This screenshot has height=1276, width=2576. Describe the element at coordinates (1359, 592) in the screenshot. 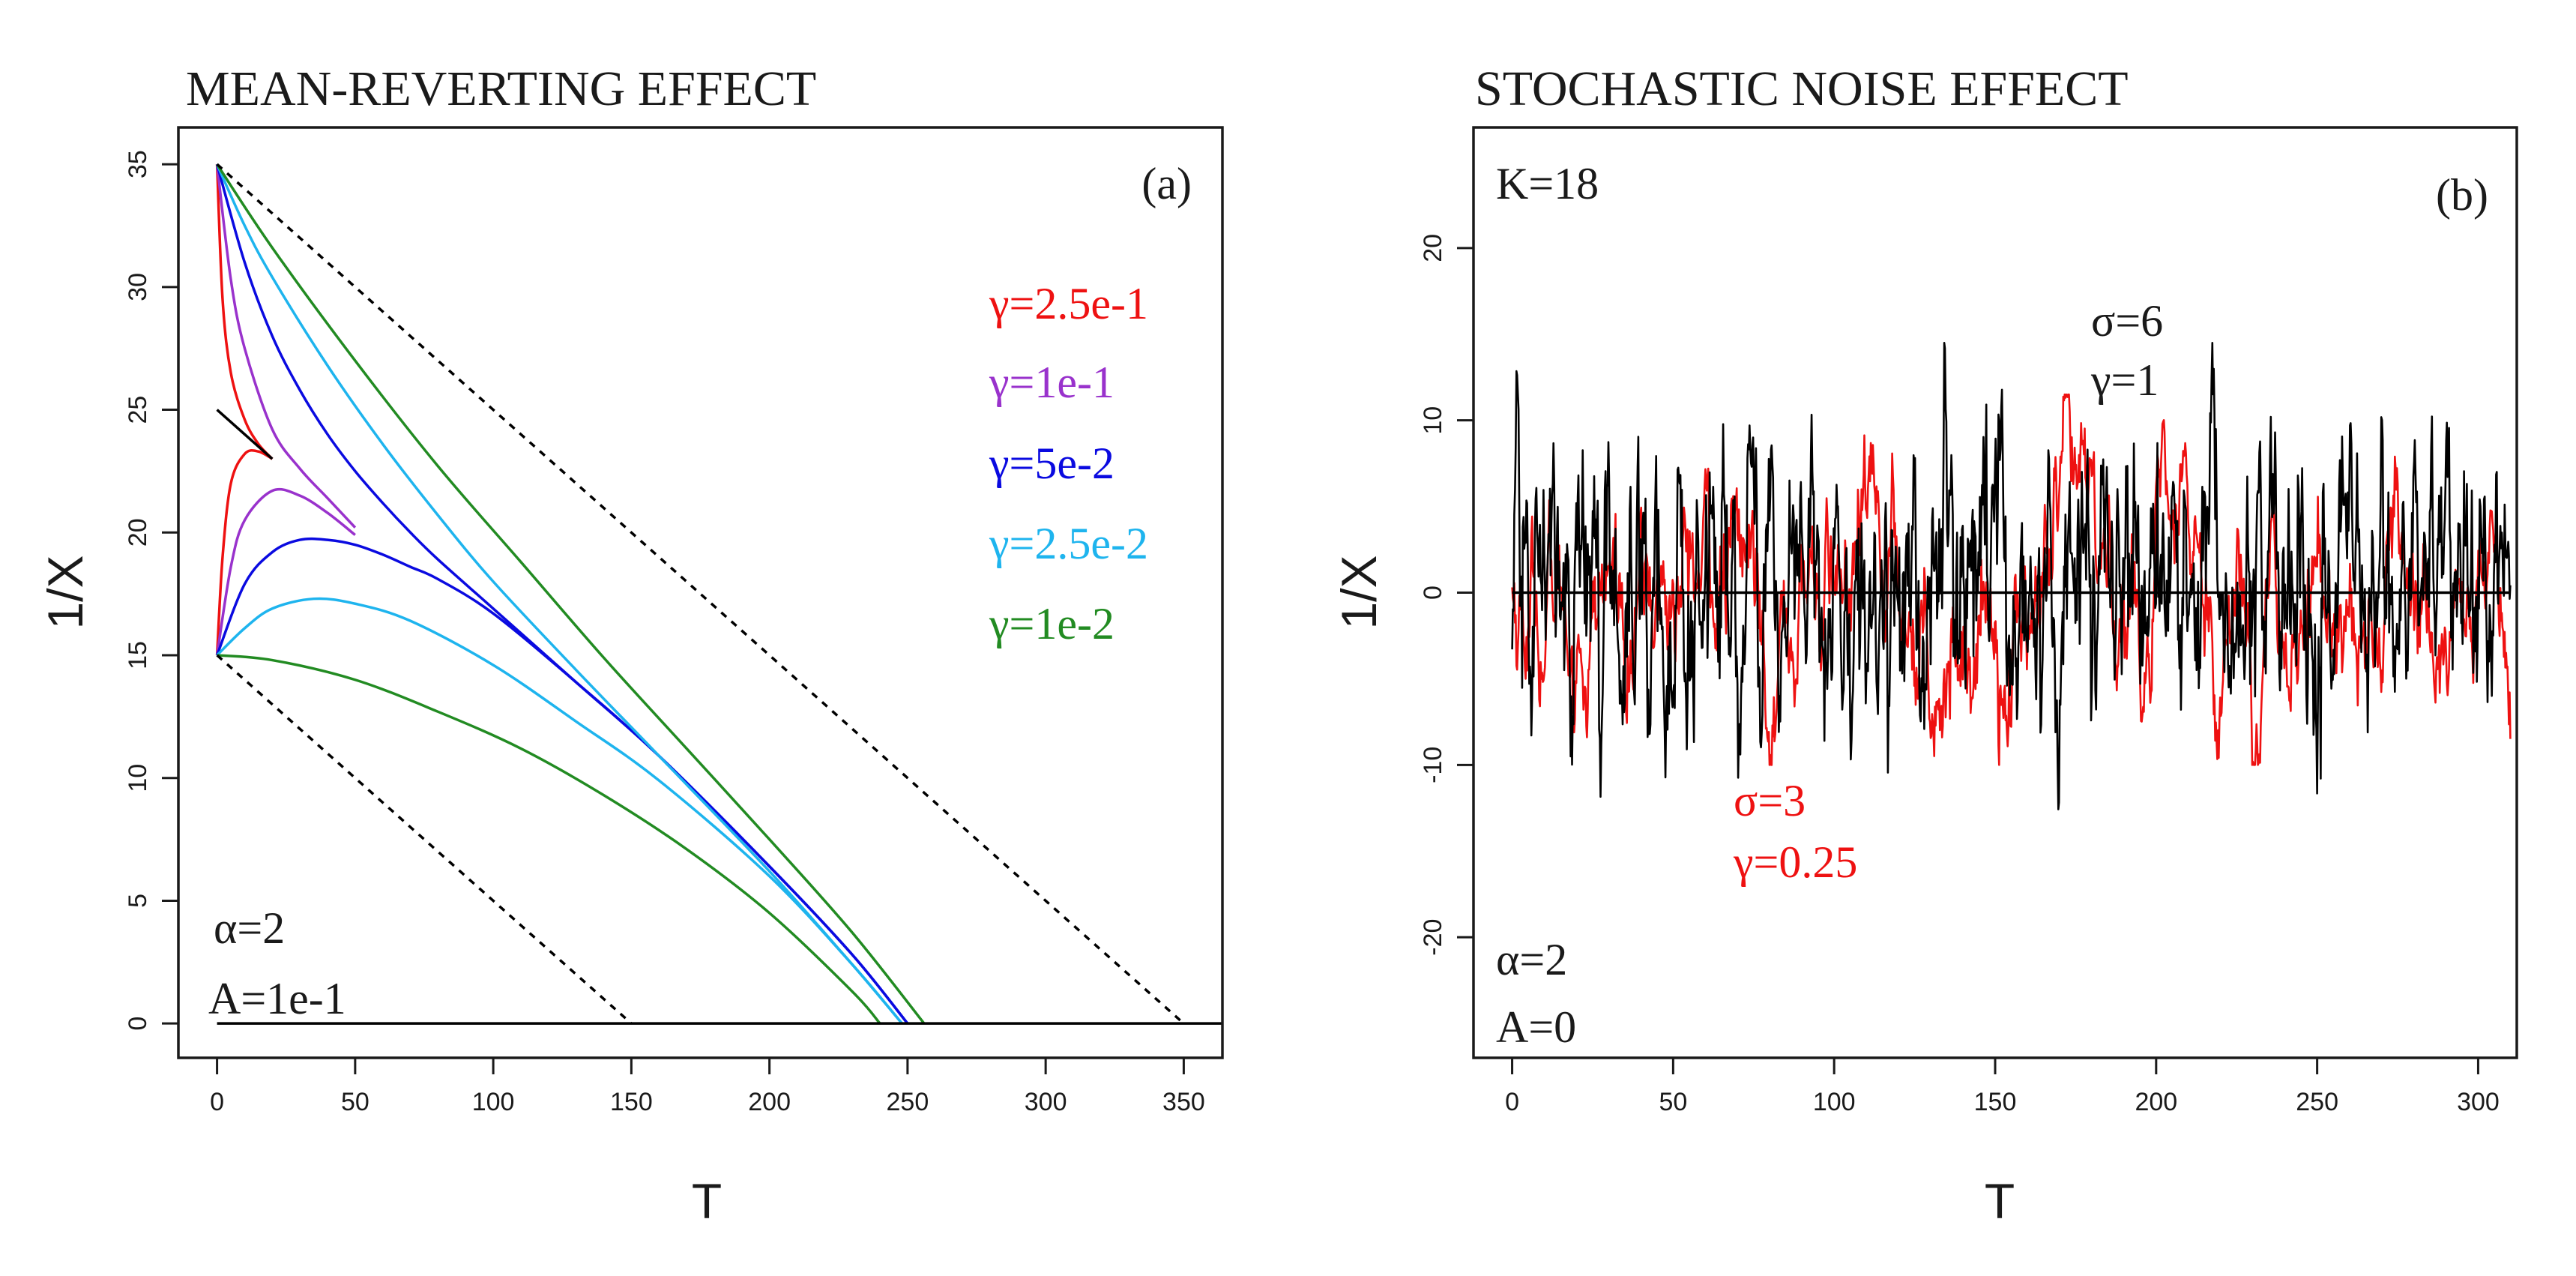

I see `panel-b-y-label: 1/X` at that location.